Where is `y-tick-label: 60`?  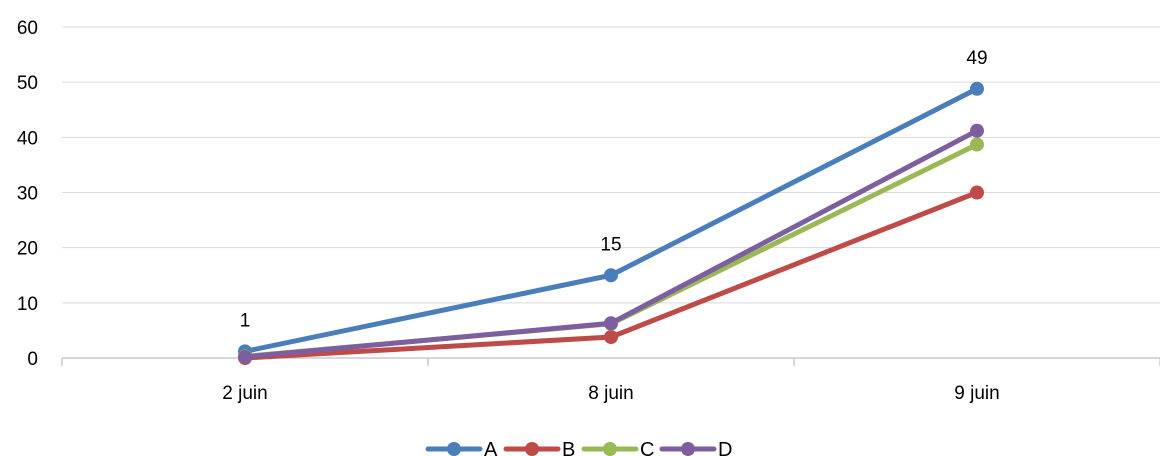
y-tick-label: 60 is located at coordinates (27, 28).